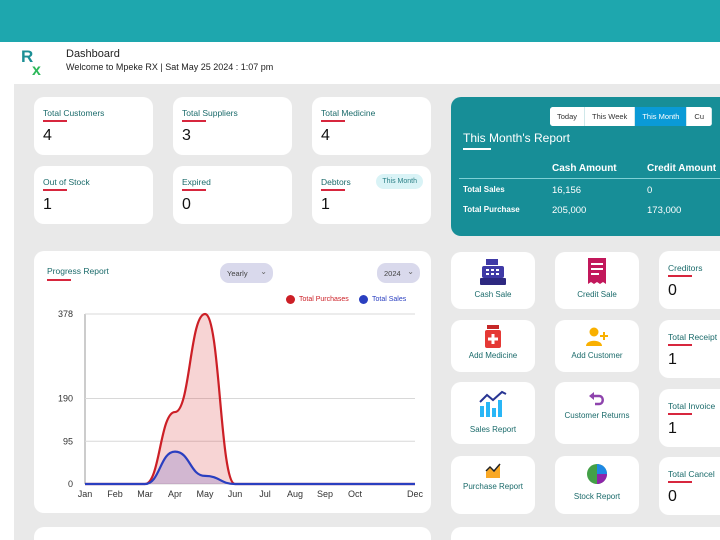 This screenshot has height=540, width=720. Describe the element at coordinates (250, 468) in the screenshot. I see `series-line-sales` at that location.